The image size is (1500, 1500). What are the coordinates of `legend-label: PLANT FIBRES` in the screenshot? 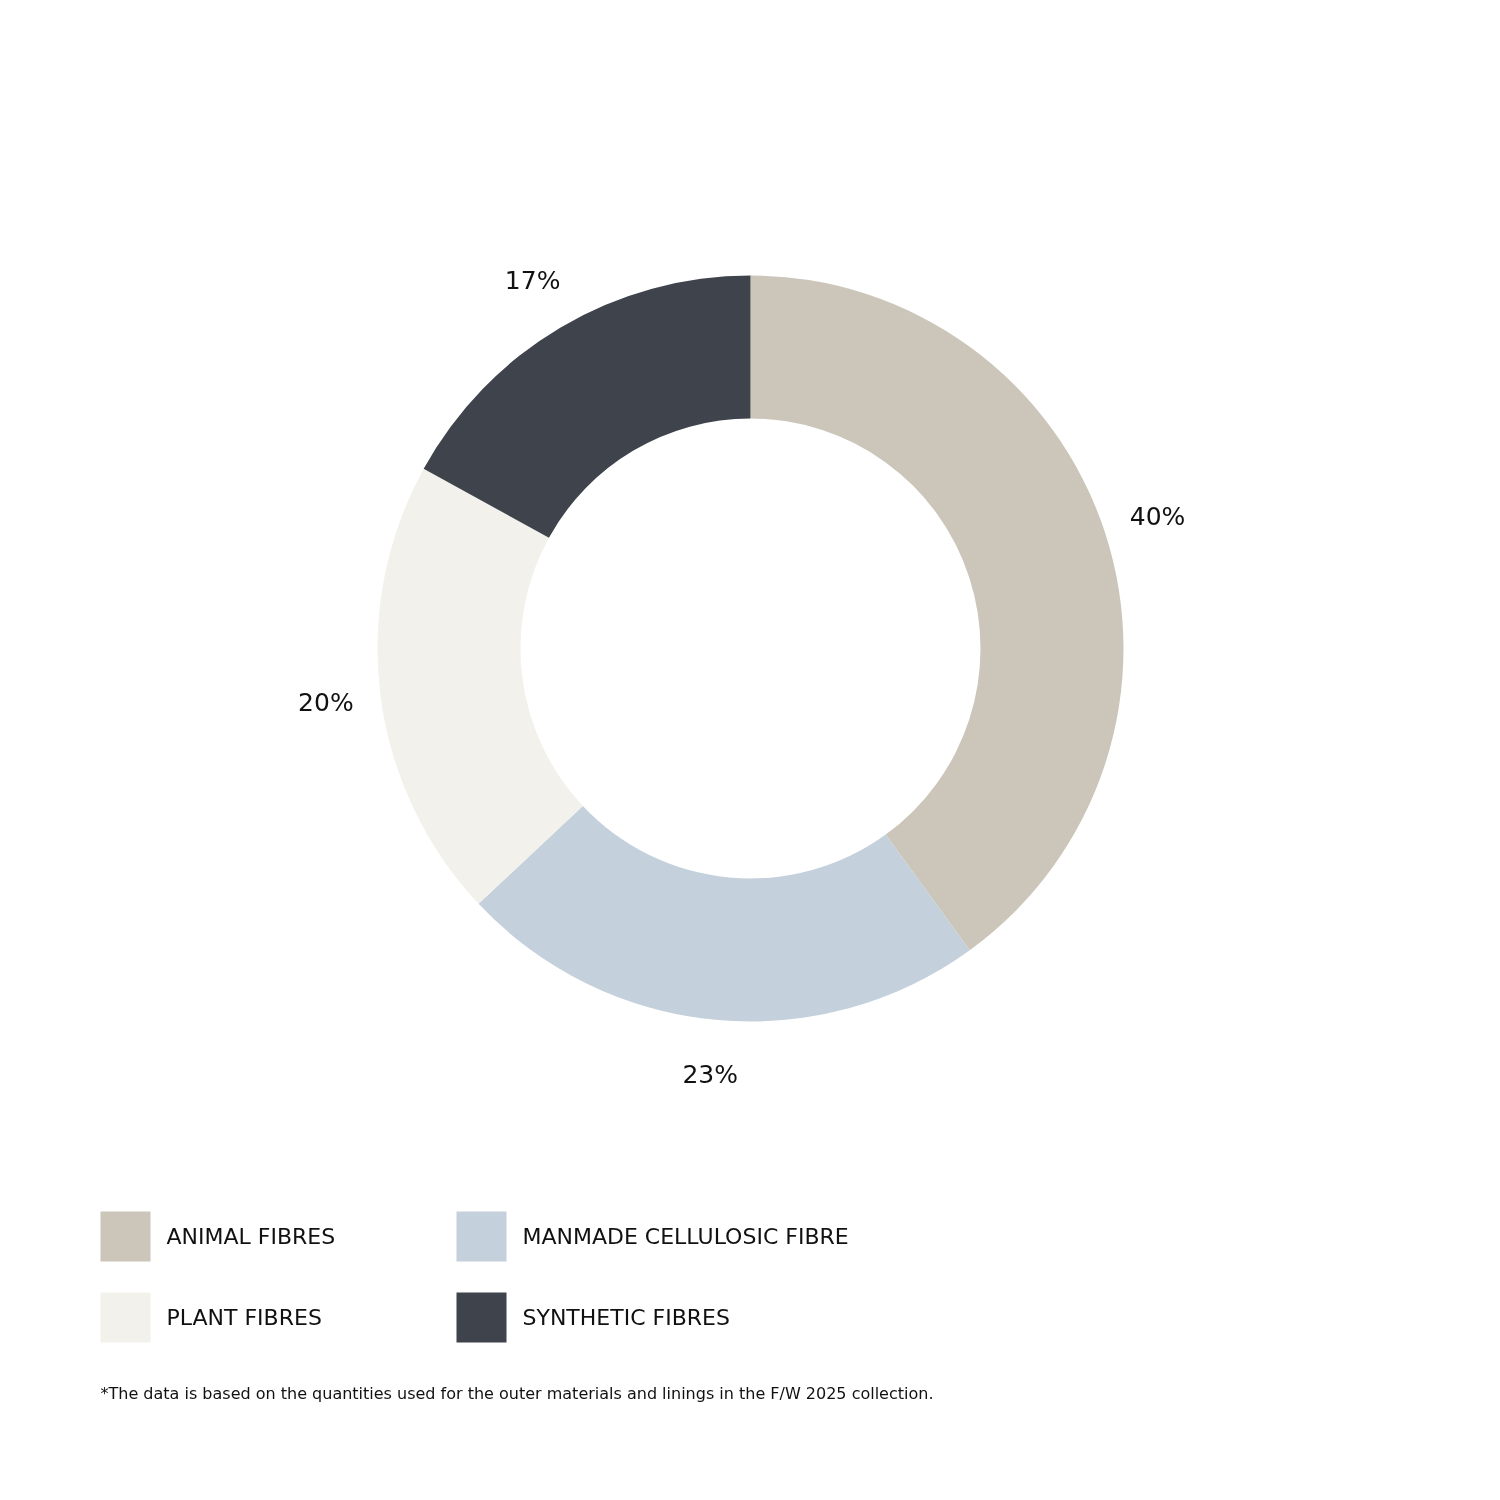 It's located at (244, 1317).